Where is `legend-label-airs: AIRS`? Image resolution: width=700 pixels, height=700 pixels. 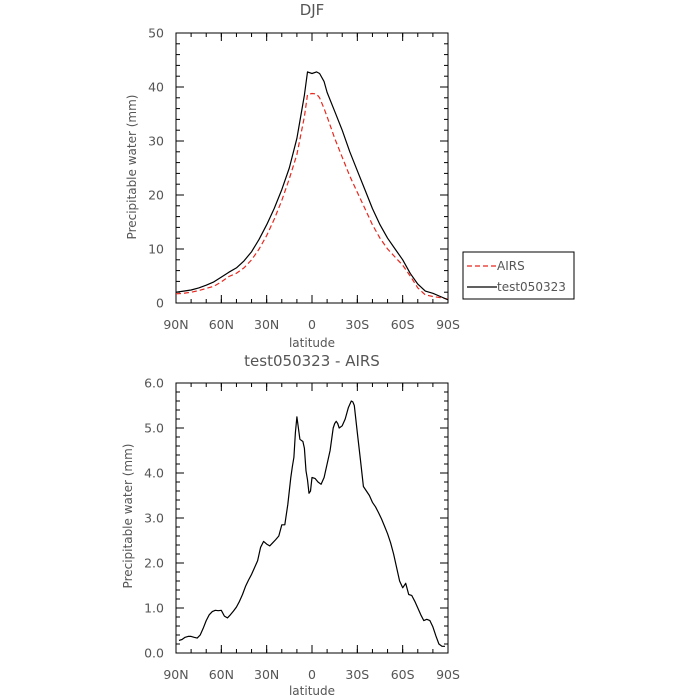 legend-label-airs: AIRS is located at coordinates (511, 266).